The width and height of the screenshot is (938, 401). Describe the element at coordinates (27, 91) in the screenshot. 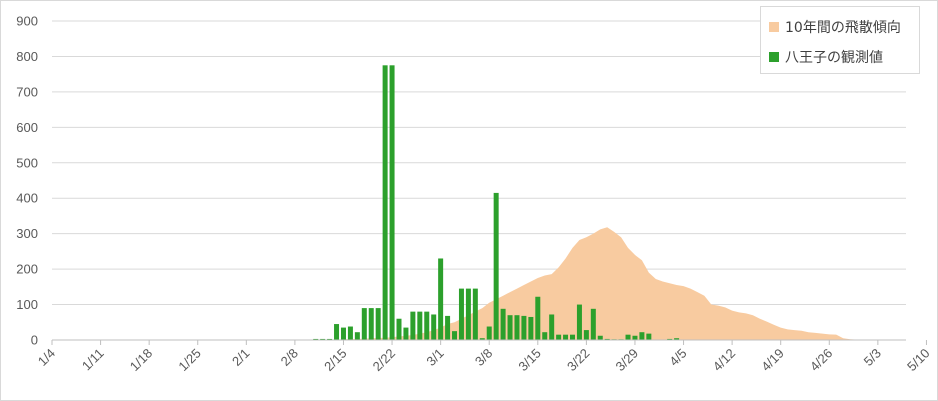

I see `y-tick-label: 700` at that location.